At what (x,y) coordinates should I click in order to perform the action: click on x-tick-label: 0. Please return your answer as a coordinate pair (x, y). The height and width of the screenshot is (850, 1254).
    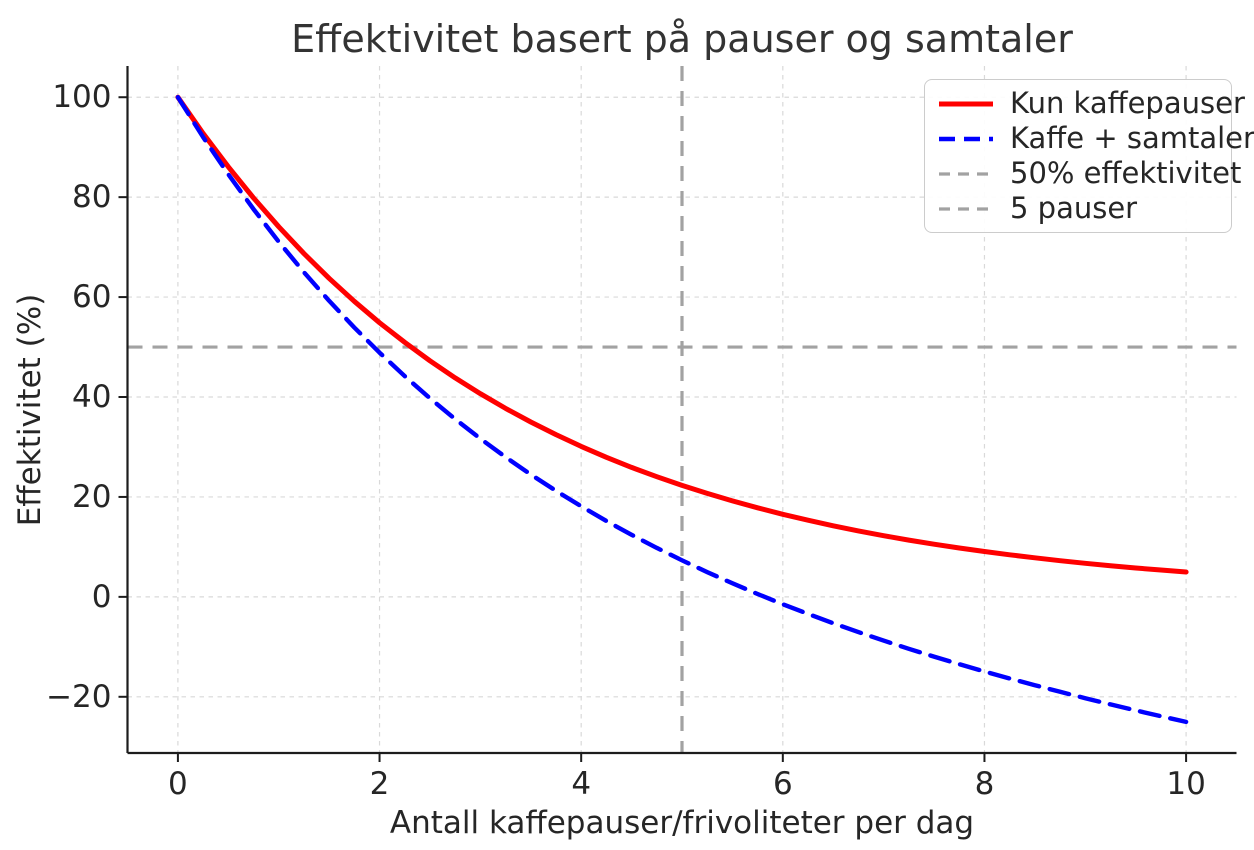
    Looking at the image, I should click on (178, 784).